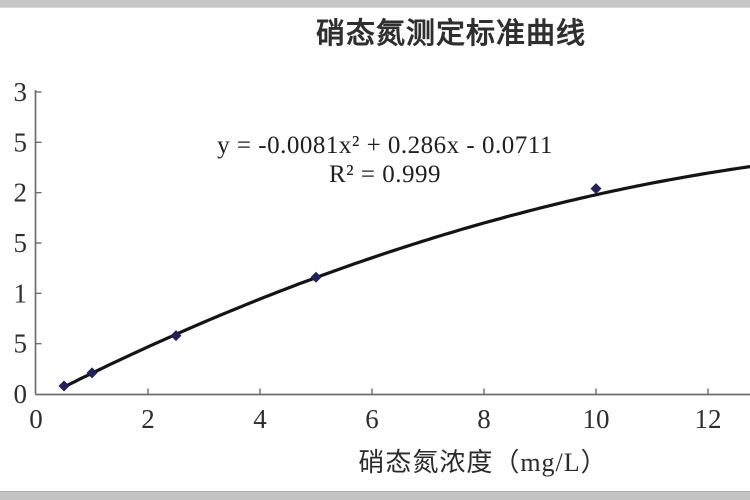 Image resolution: width=750 pixels, height=500 pixels. I want to click on x-tick-labels: 0 2 4 6 8 10 12, so click(375, 419).